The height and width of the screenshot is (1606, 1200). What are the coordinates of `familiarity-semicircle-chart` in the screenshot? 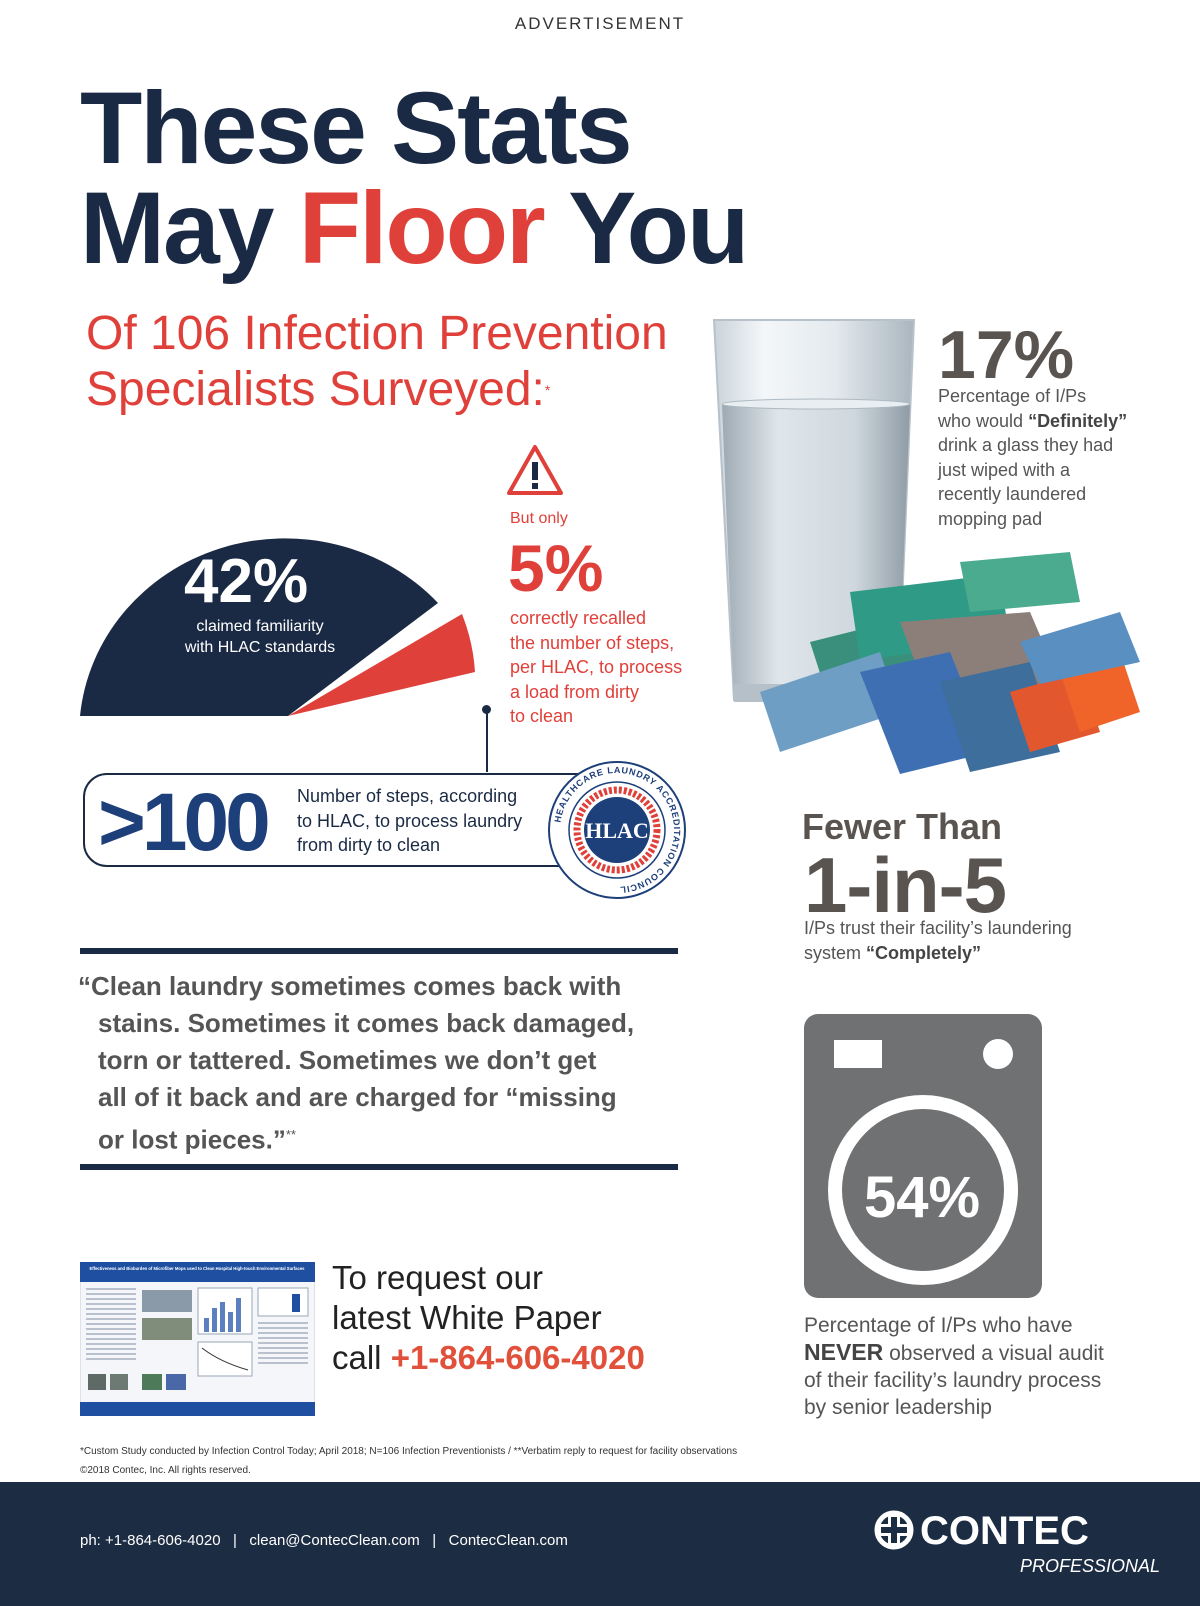 It's located at (277, 627).